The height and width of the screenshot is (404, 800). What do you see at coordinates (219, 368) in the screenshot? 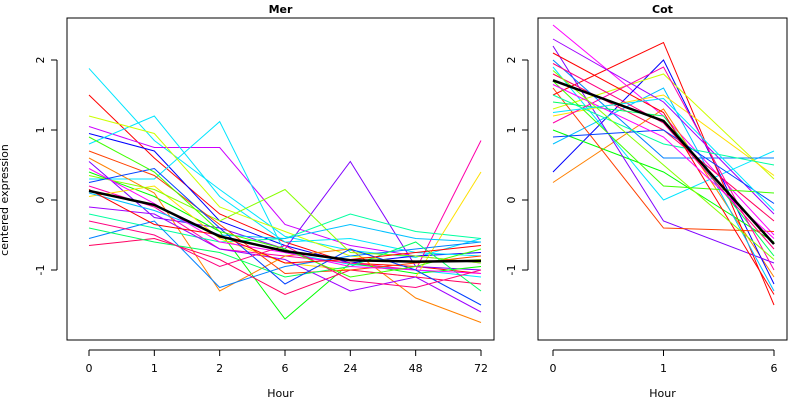
I see `x-tick-label: 2` at bounding box center [219, 368].